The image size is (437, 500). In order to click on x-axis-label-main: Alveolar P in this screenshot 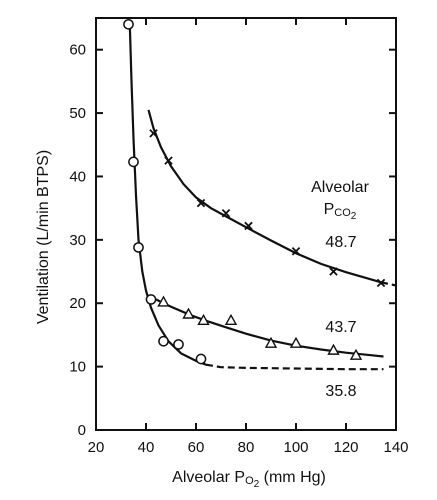, I will do `click(208, 477)`.